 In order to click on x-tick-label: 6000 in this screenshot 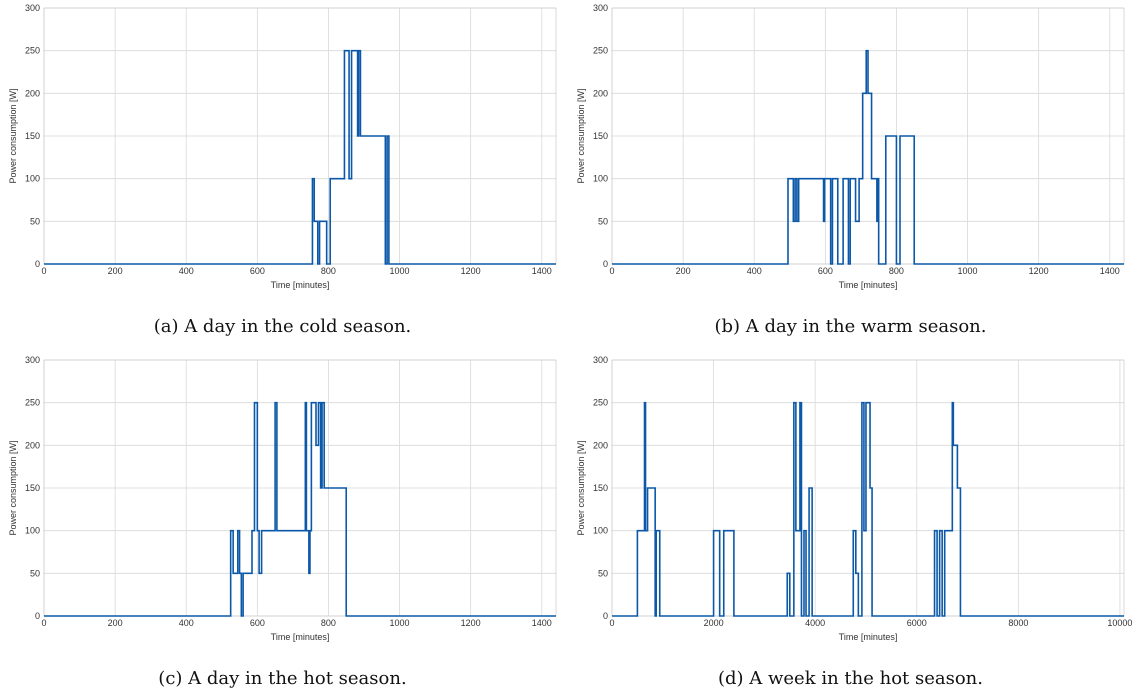, I will do `click(917, 623)`.